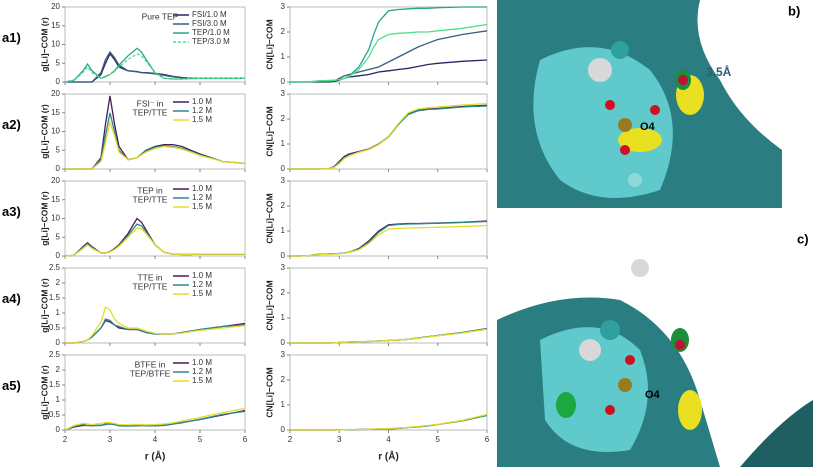 This screenshot has height=467, width=813. Describe the element at coordinates (150, 373) in the screenshot. I see `annotation: TEP/BTFE` at that location.